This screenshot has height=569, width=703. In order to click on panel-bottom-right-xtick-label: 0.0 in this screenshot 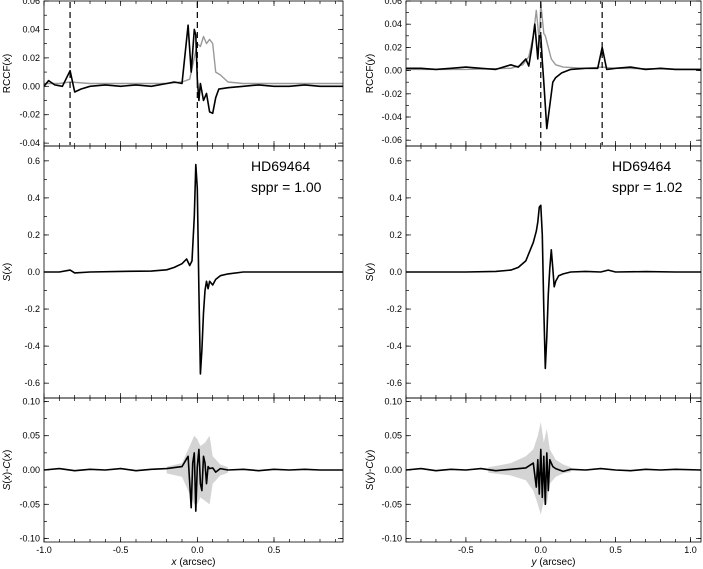, I will do `click(541, 550)`.